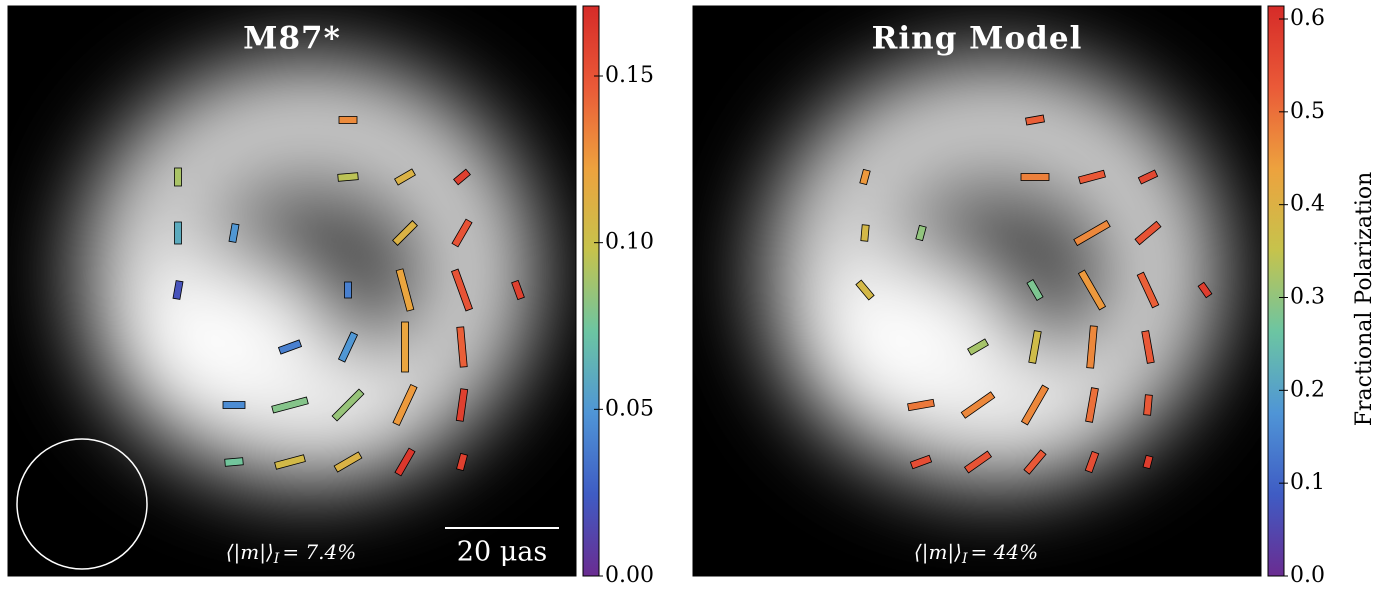  I want to click on beam, so click(82, 504).